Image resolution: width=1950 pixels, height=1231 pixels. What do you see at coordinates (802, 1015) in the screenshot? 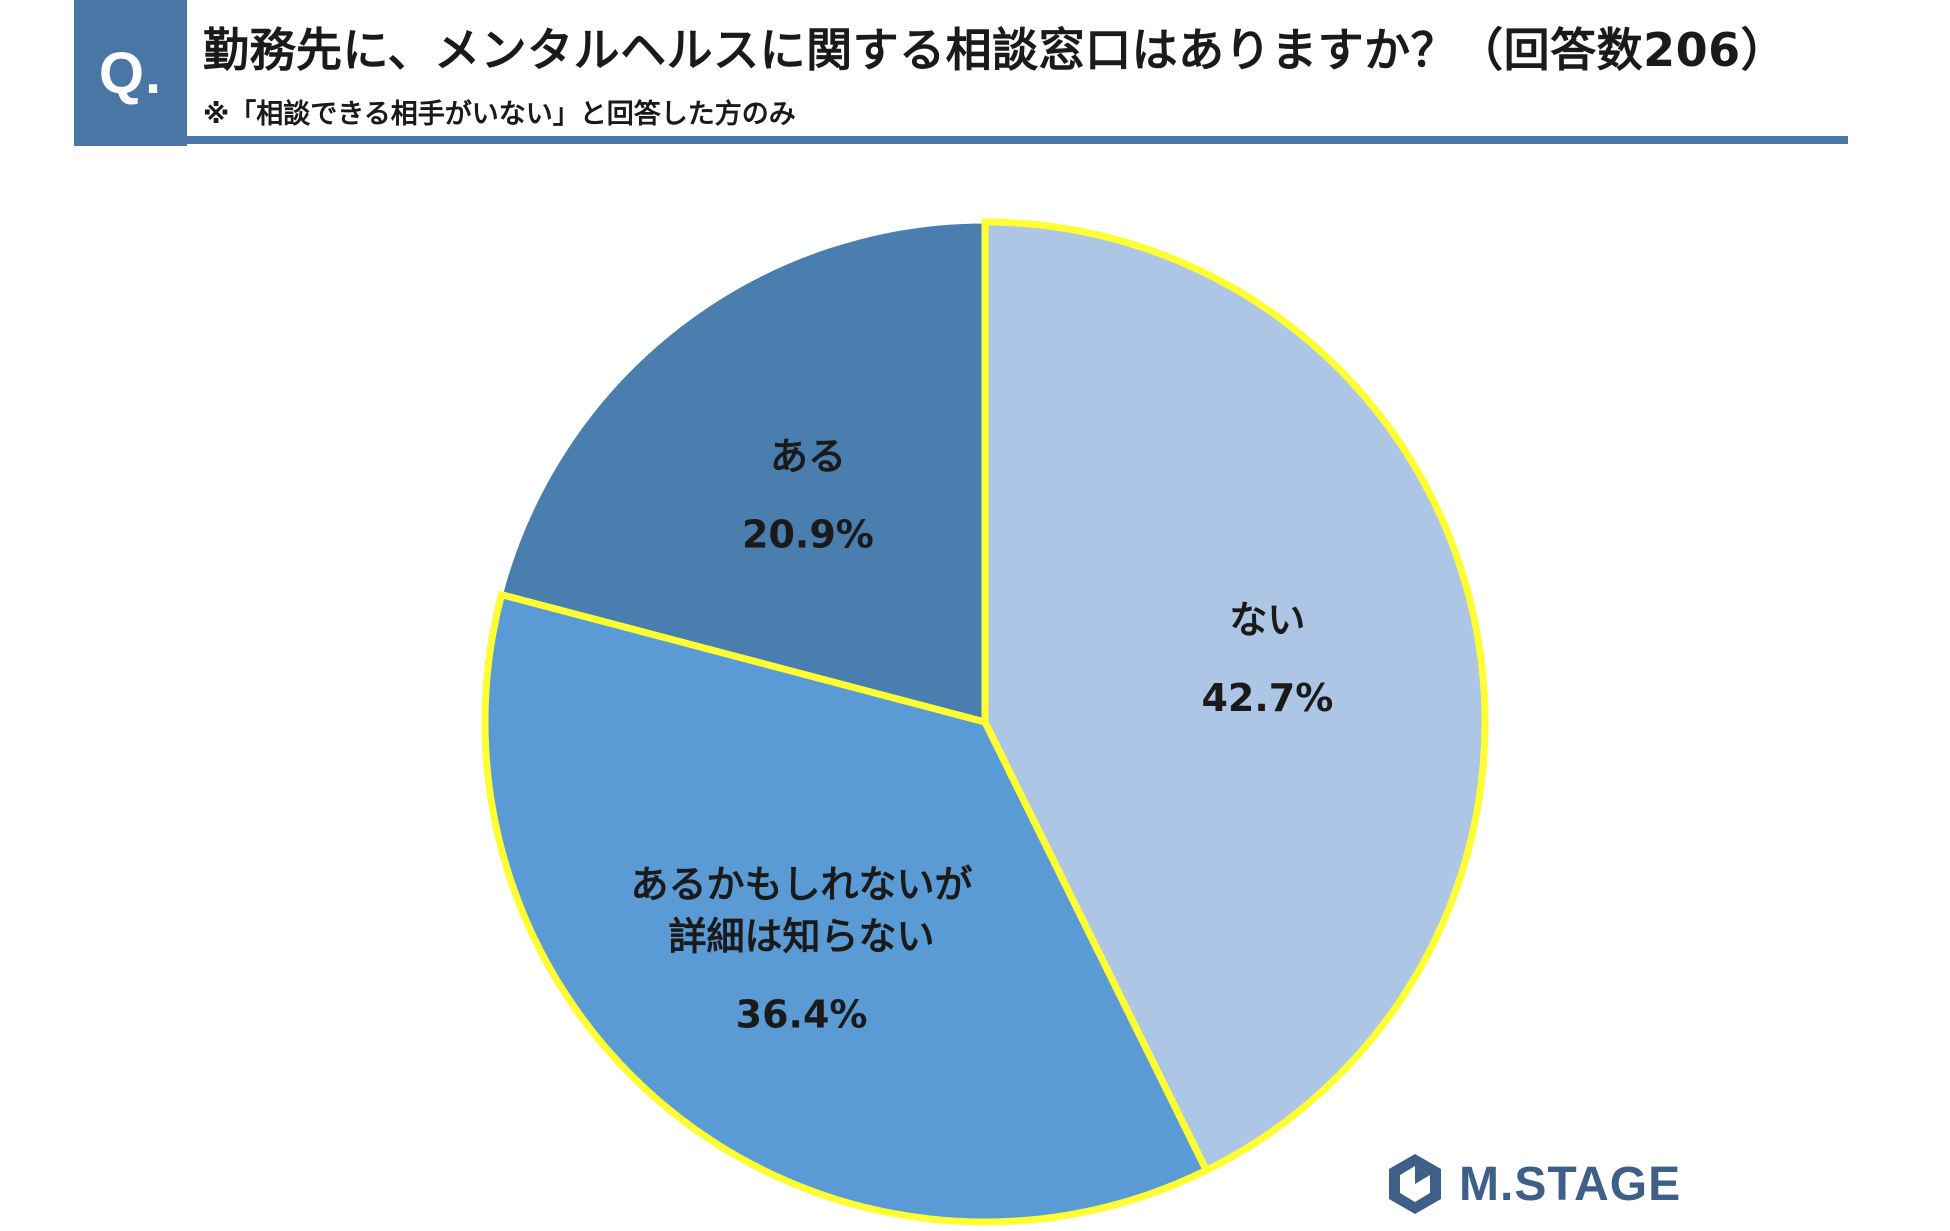
I see `slice-value-label: 36.4%` at bounding box center [802, 1015].